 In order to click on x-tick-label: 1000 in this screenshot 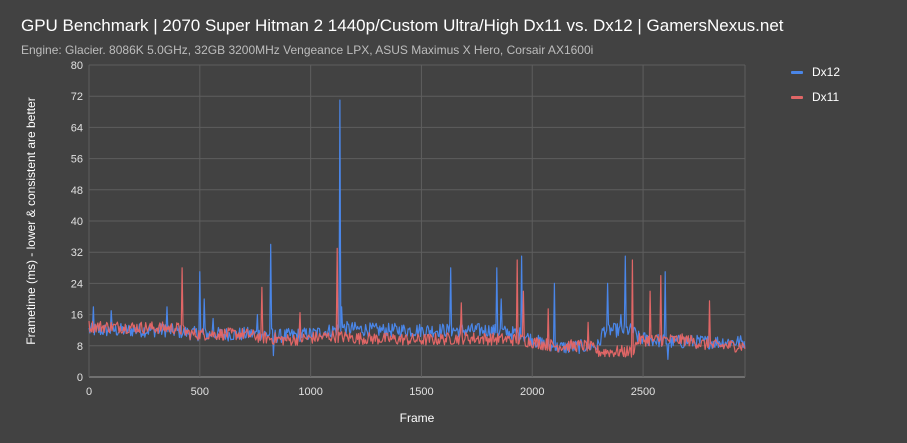, I will do `click(310, 392)`.